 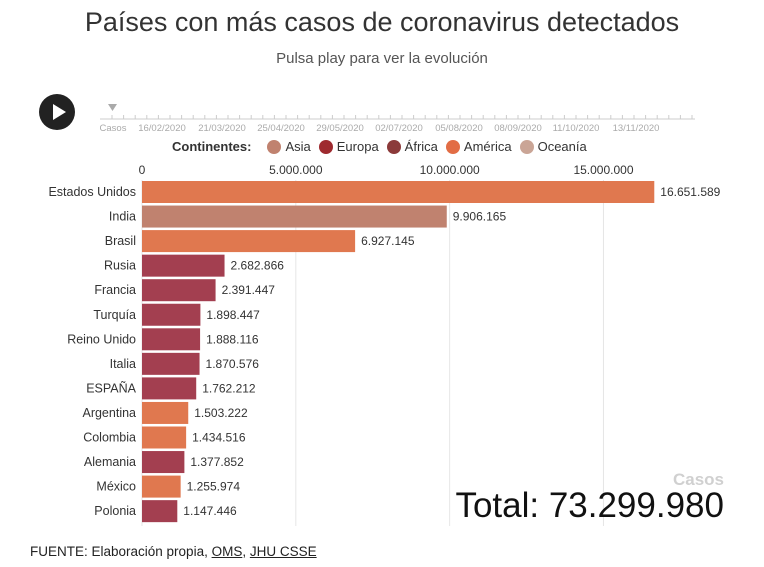 I want to click on total-value: Total: 73.299.980, so click(x=589, y=505).